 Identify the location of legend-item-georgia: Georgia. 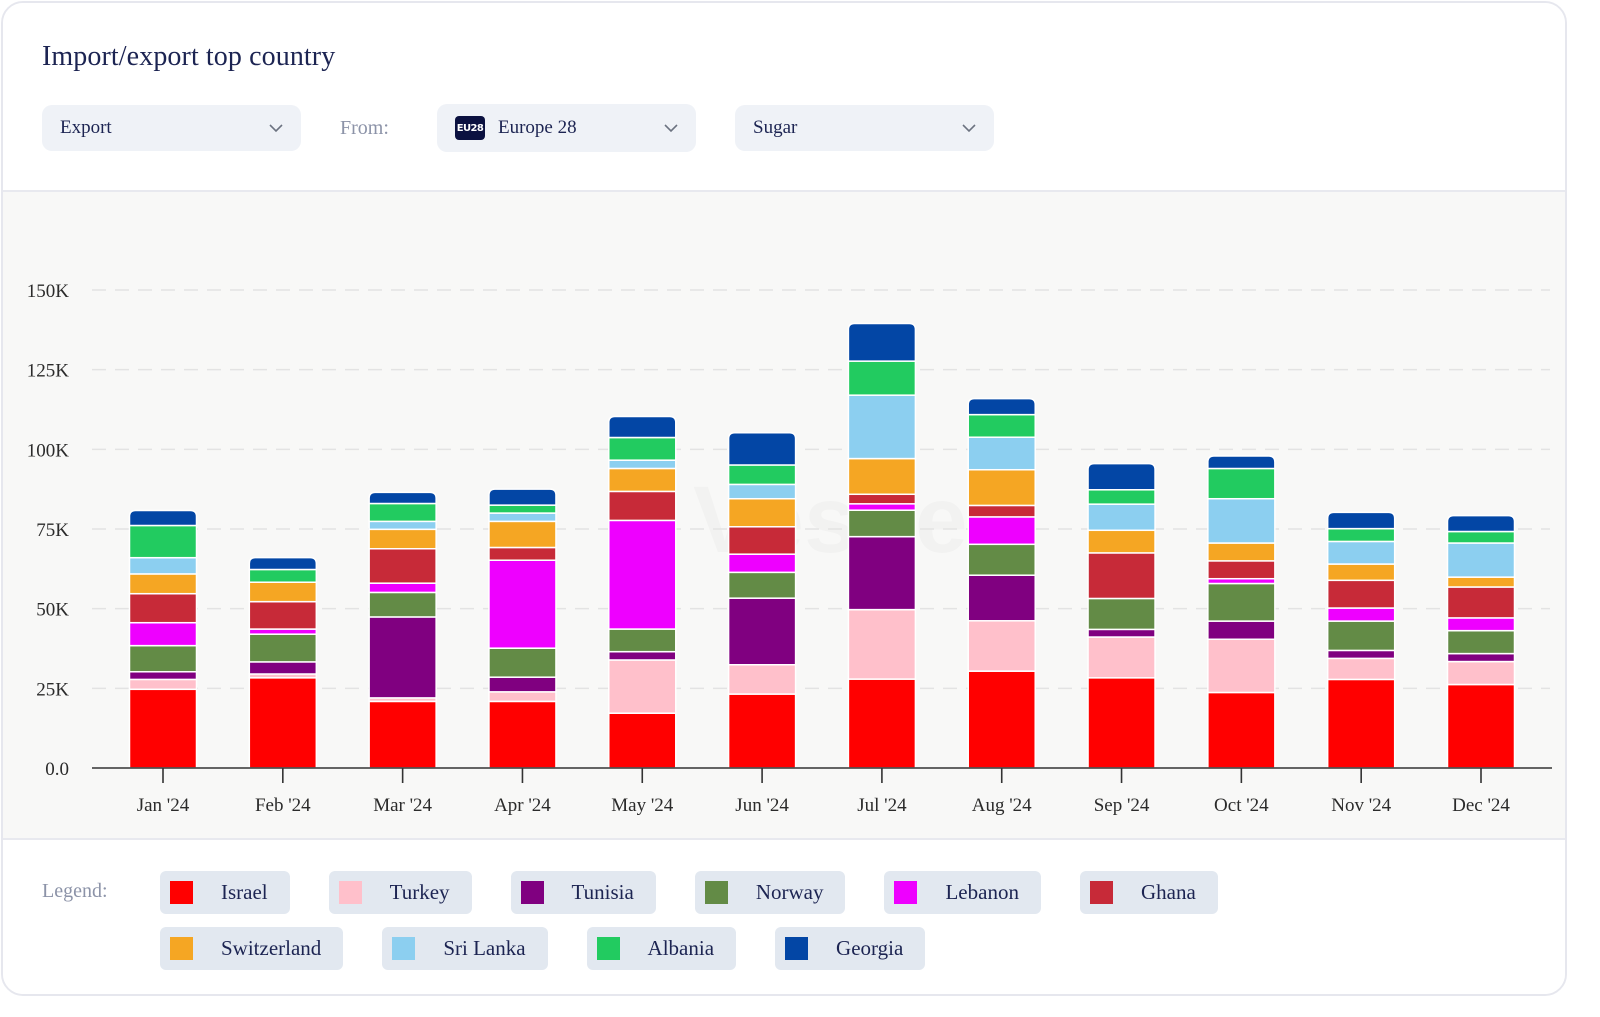
(850, 948).